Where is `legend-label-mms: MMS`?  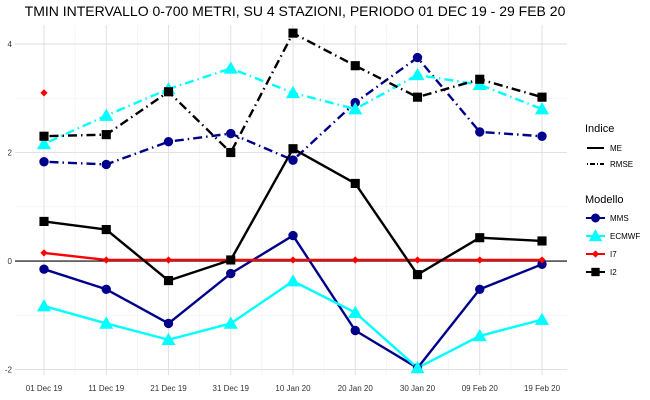 legend-label-mms: MMS is located at coordinates (619, 218).